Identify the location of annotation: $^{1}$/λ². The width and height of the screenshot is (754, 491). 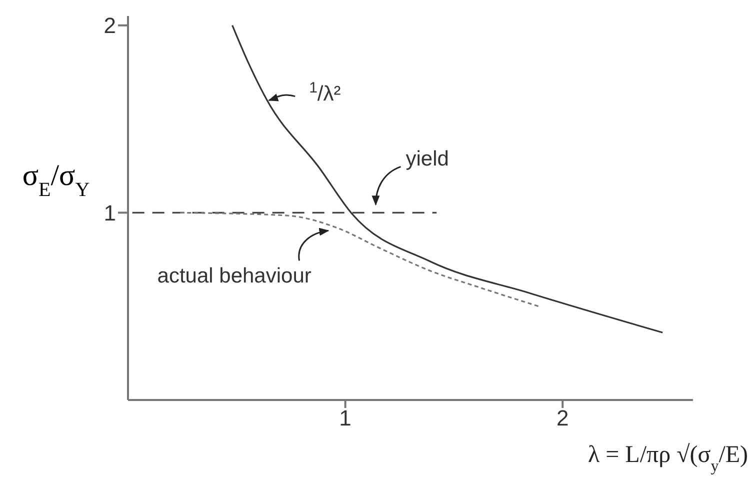
(325, 92).